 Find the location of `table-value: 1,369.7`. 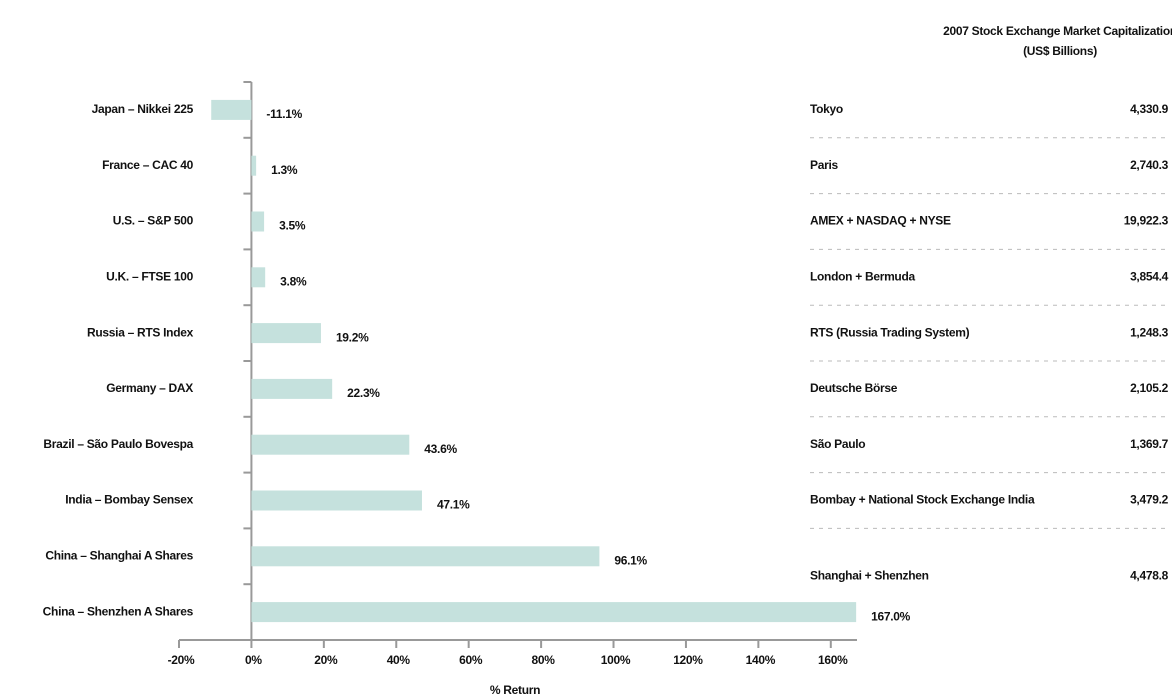

table-value: 1,369.7 is located at coordinates (1149, 444).